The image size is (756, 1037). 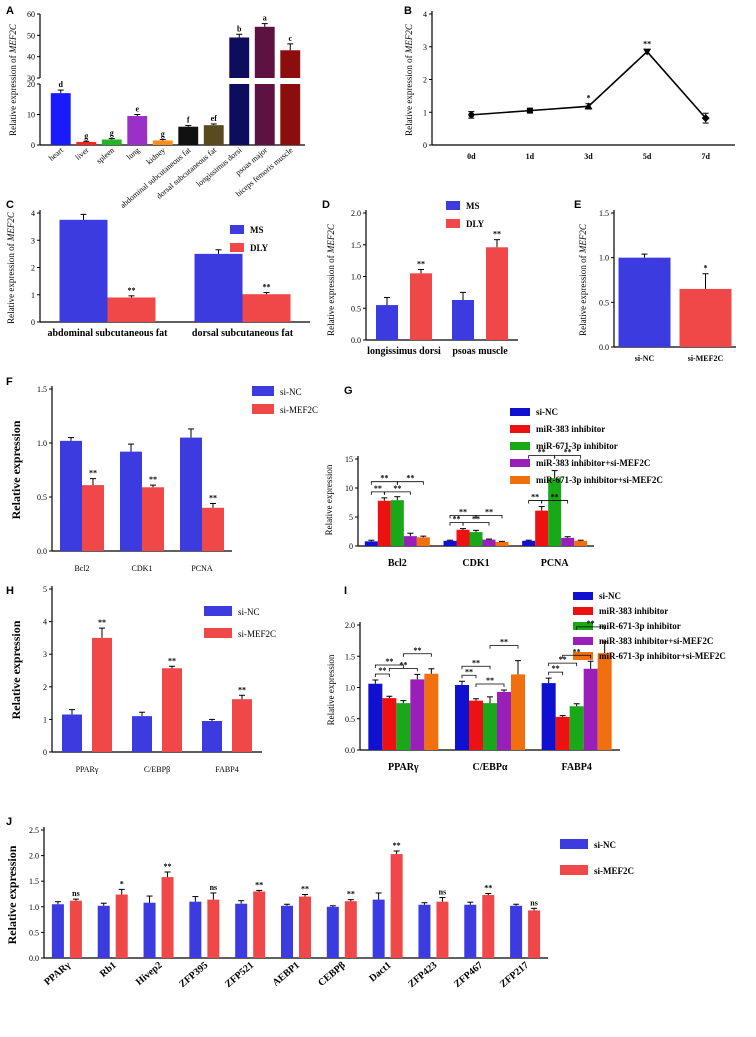 What do you see at coordinates (422, 975) in the screenshot?
I see `x-category-label: ZFP423` at bounding box center [422, 975].